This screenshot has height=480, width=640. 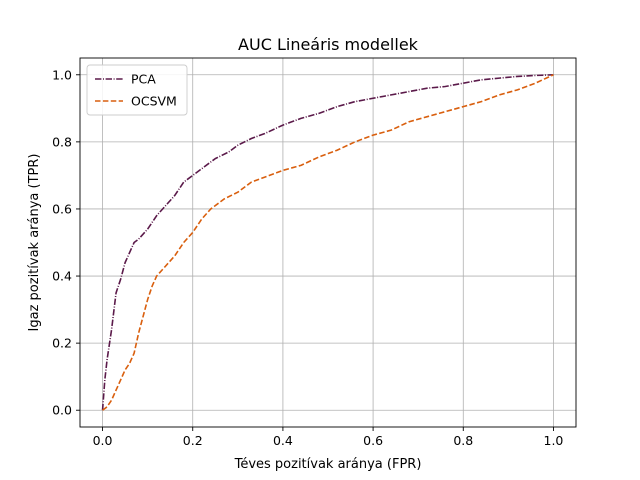 I want to click on legend-box, so click(x=137, y=90).